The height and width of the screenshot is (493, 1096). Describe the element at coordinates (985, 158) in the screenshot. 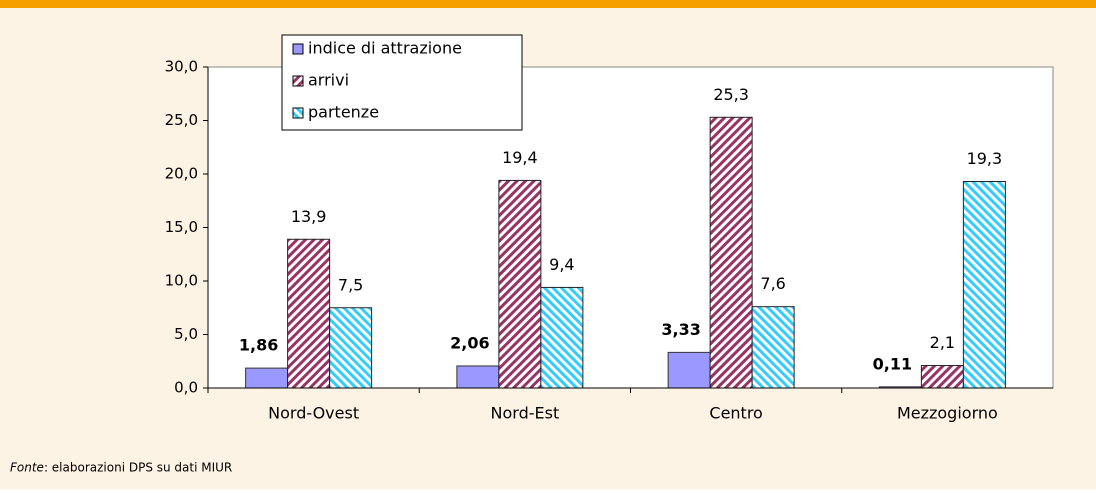

I see `value-label: 19,3` at that location.